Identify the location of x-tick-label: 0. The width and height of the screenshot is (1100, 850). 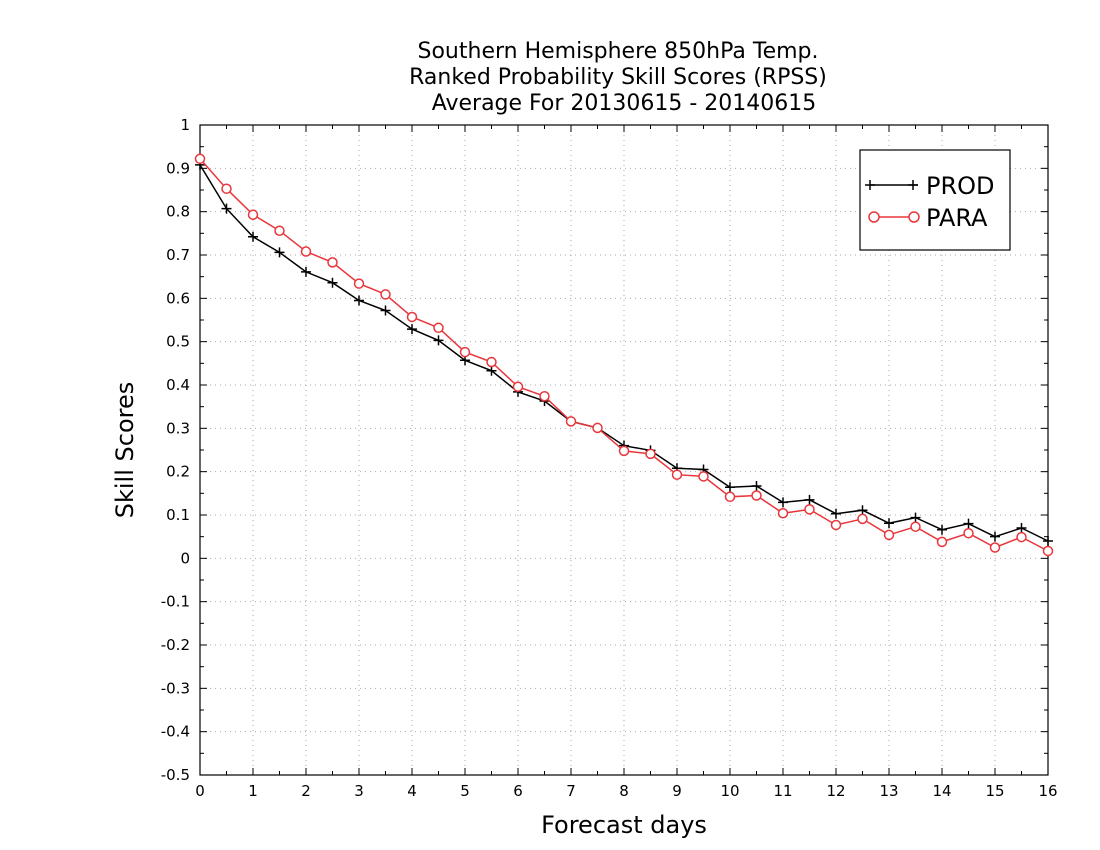
(200, 791).